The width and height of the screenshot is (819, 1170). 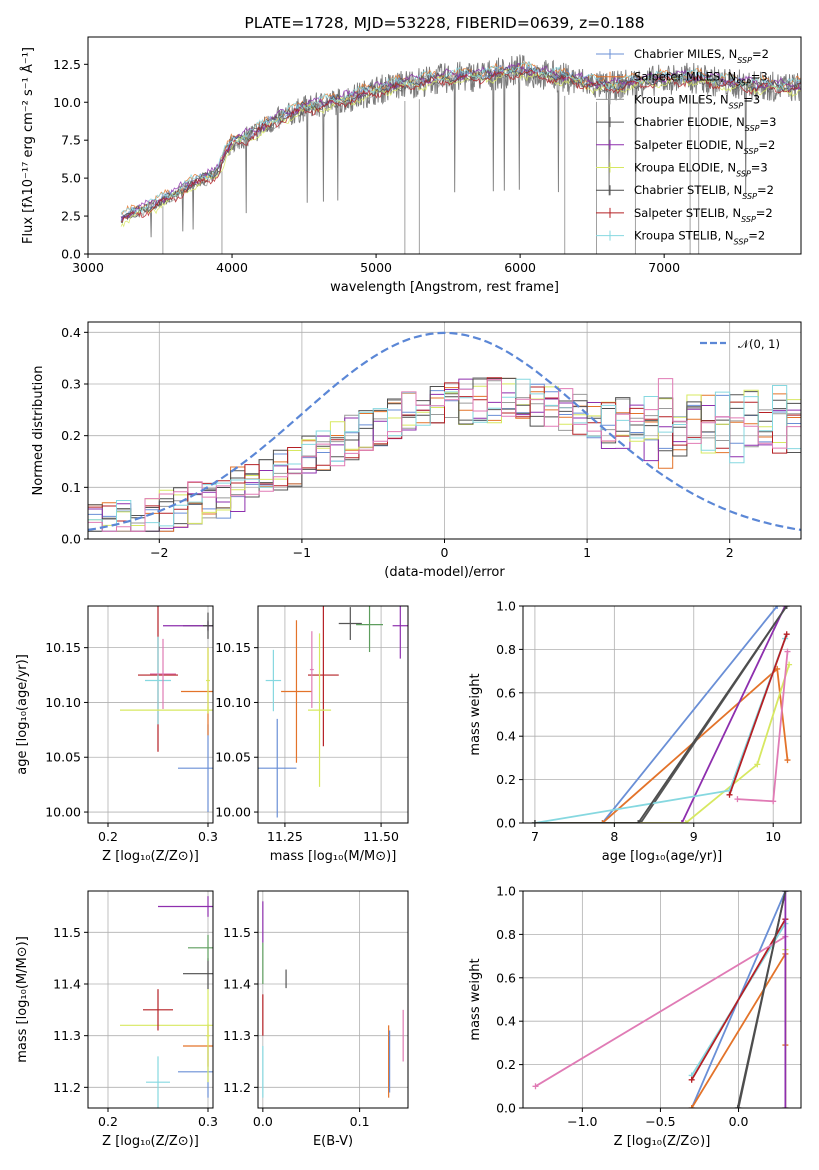 I want to click on y-tick-label: 12.5, so click(x=67, y=64).